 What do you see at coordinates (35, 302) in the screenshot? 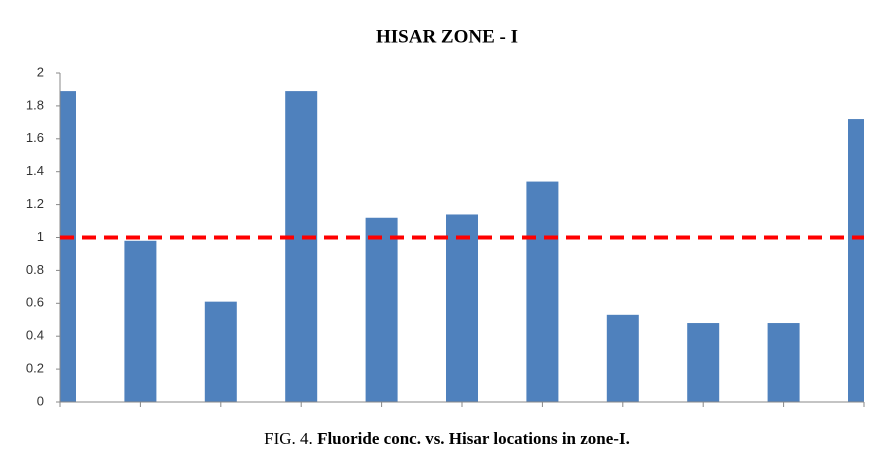
I see `y-tick-label: 0.6` at bounding box center [35, 302].